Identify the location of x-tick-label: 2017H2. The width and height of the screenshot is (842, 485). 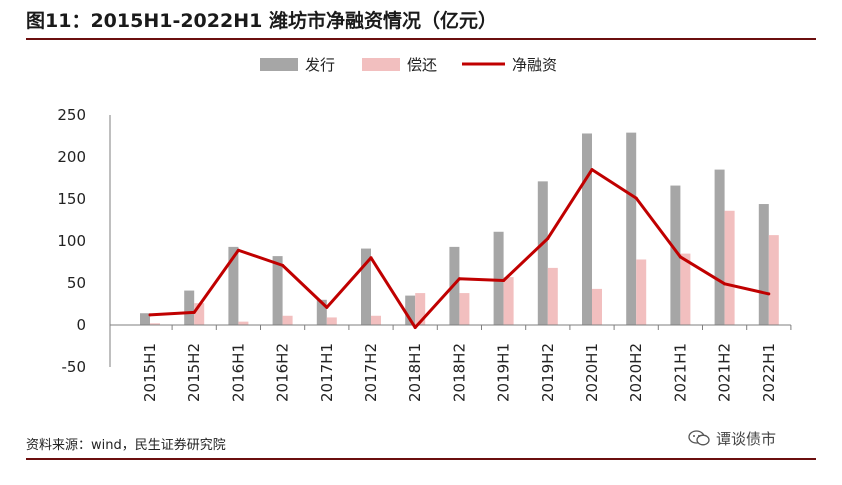
(371, 372).